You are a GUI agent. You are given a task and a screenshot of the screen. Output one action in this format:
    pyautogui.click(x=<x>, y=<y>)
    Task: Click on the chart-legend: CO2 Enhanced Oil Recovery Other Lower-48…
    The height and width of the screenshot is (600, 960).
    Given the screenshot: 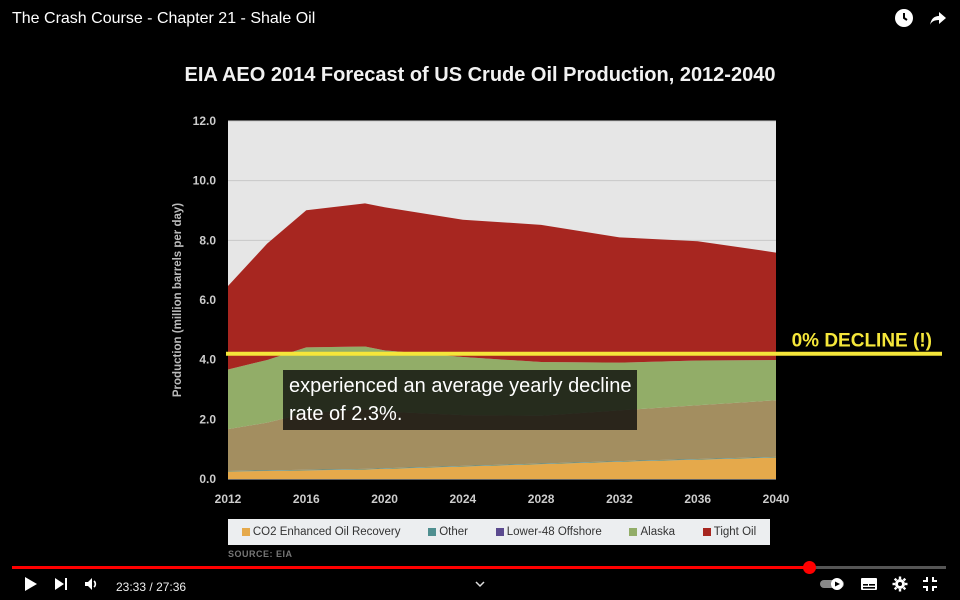 What is the action you would take?
    pyautogui.click(x=499, y=532)
    